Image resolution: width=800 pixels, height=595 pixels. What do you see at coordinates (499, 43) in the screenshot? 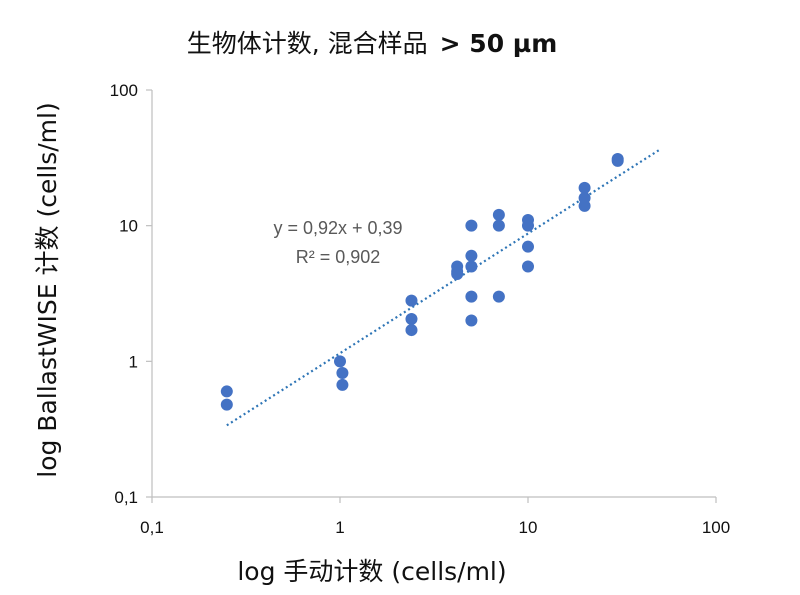
I see `chart-title-suffix: > 50 µm` at bounding box center [499, 43].